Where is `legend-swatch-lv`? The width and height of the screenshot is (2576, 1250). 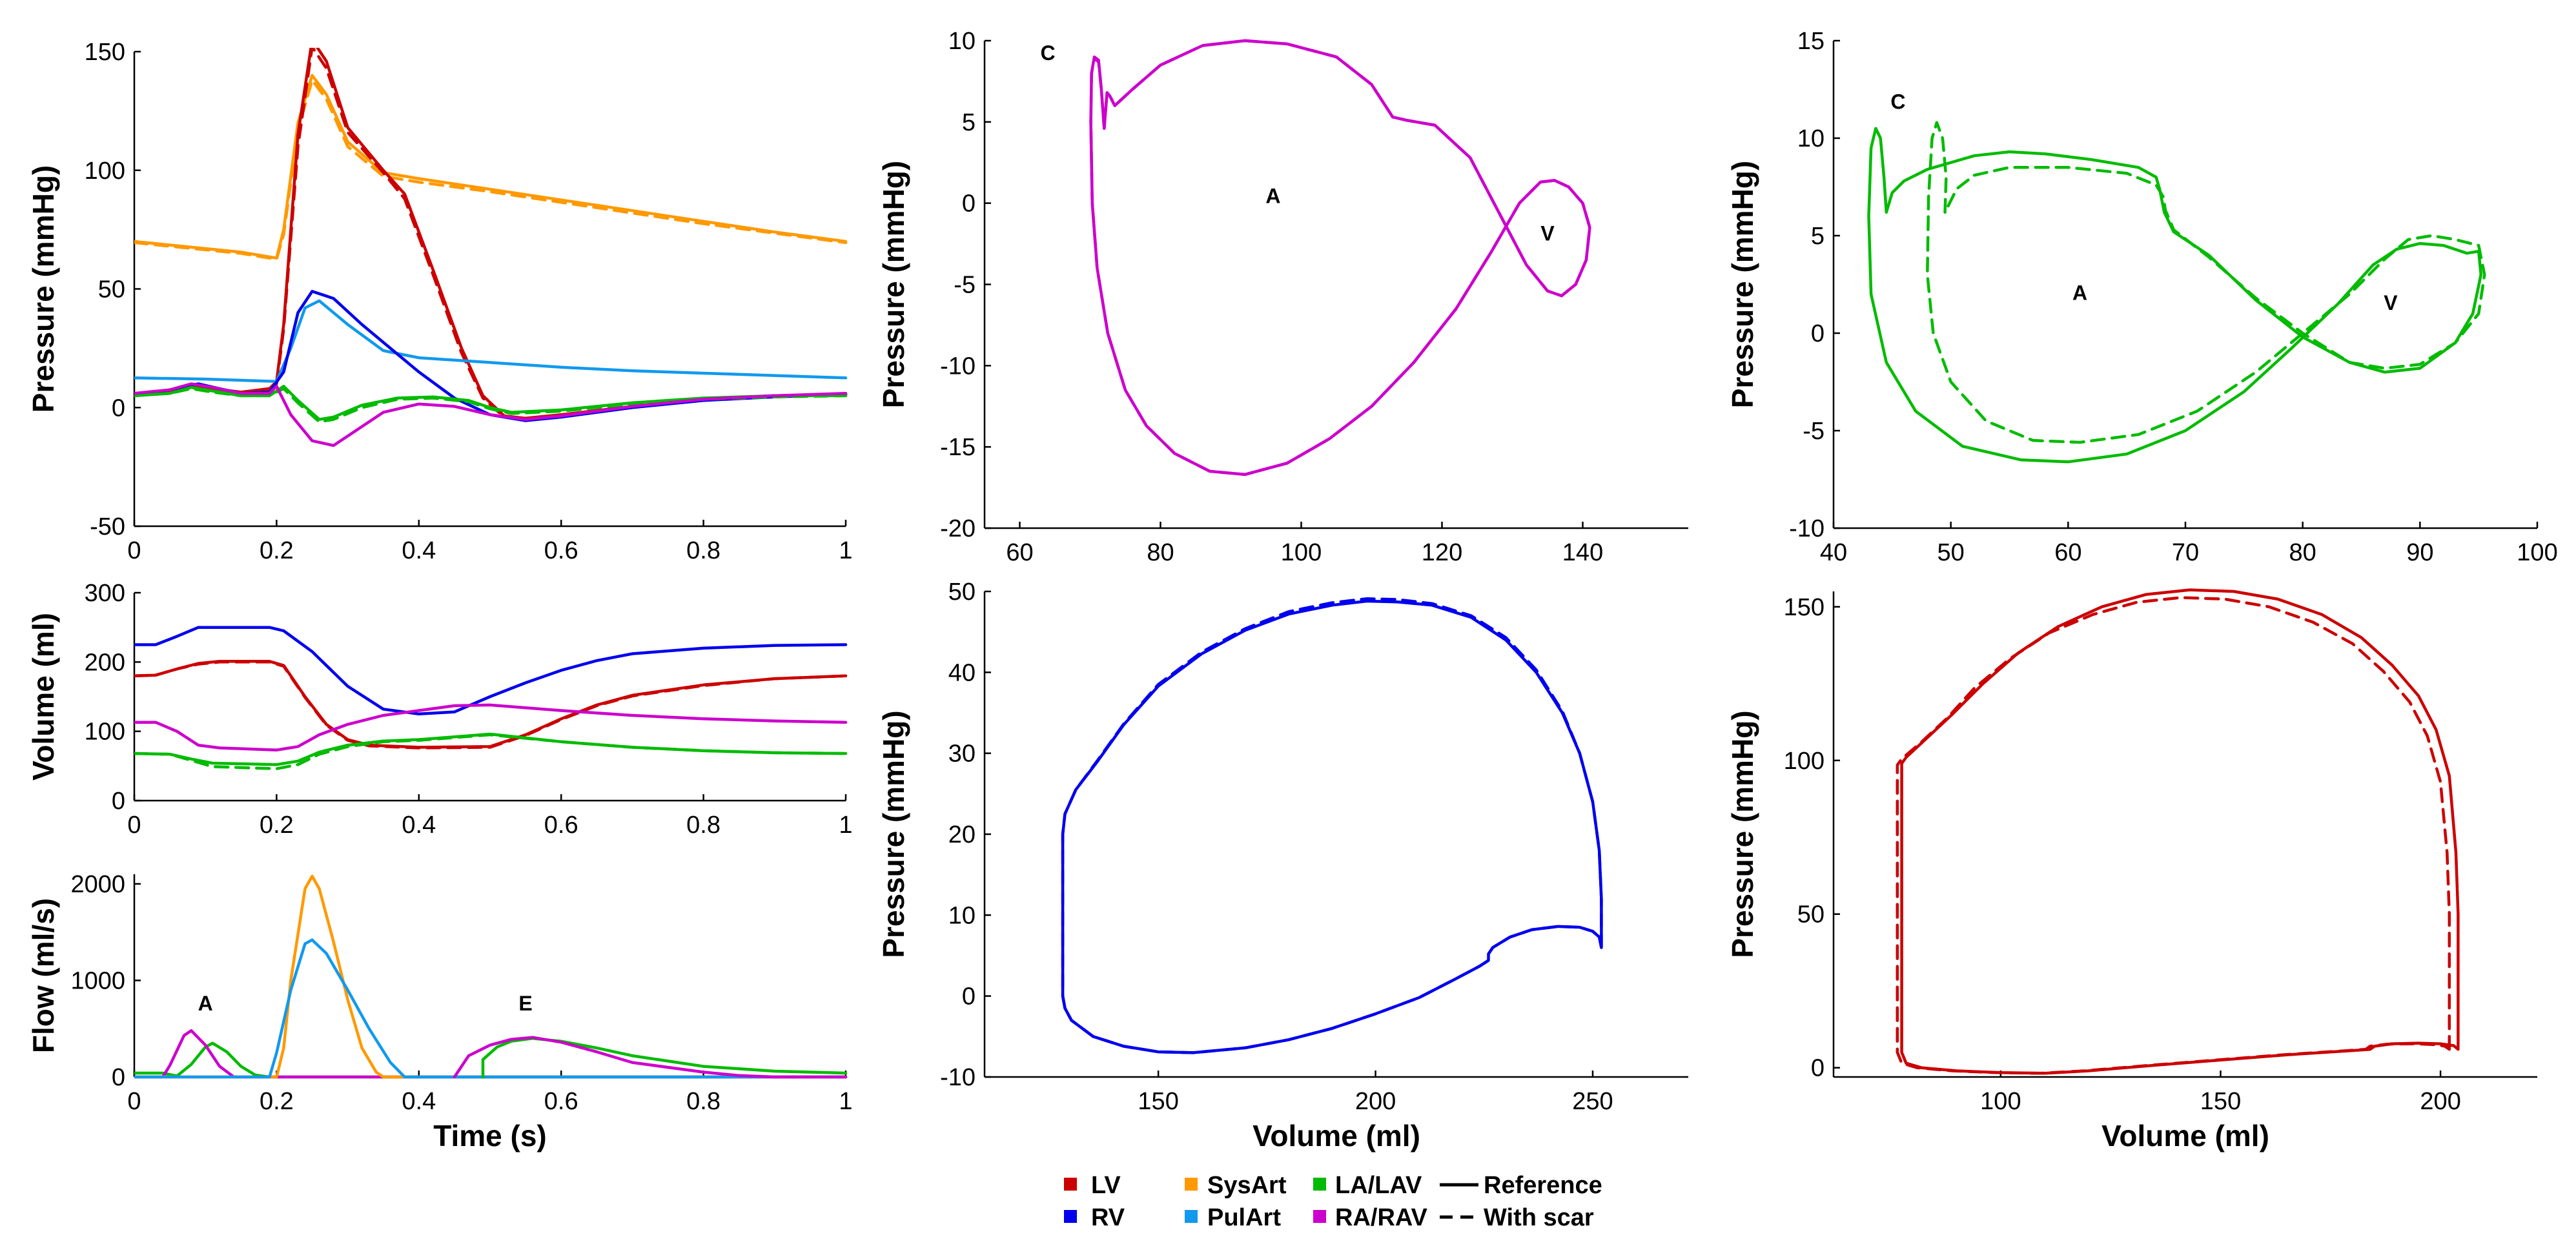
legend-swatch-lv is located at coordinates (1071, 1184).